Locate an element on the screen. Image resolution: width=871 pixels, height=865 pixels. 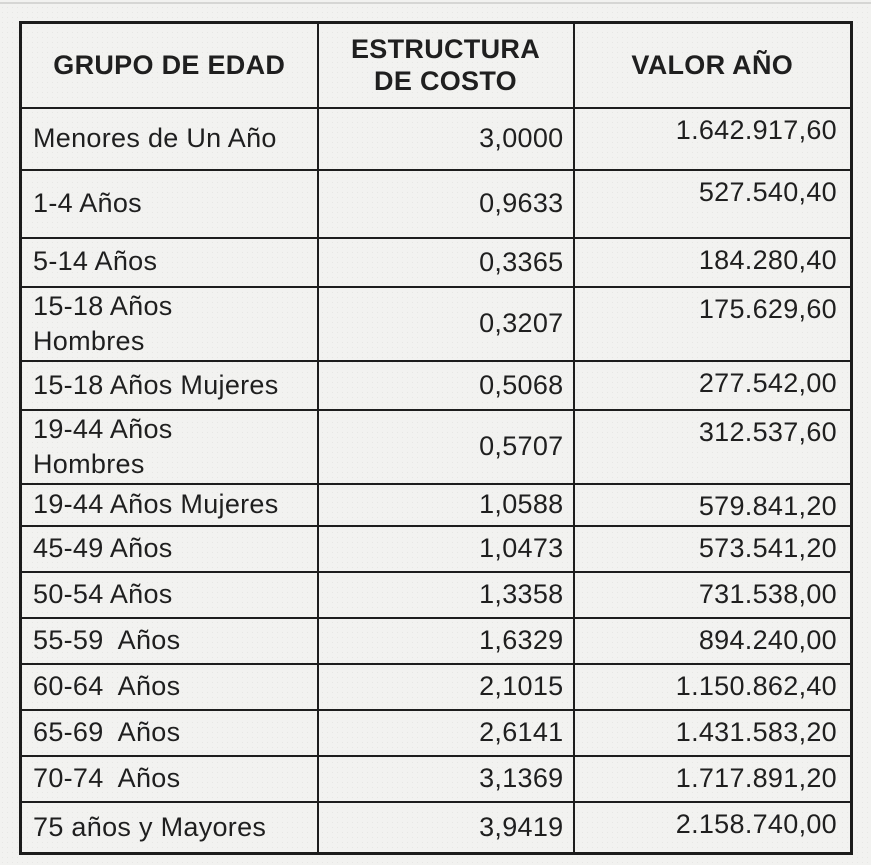
cell-estructura: 1,3358 is located at coordinates (445, 594).